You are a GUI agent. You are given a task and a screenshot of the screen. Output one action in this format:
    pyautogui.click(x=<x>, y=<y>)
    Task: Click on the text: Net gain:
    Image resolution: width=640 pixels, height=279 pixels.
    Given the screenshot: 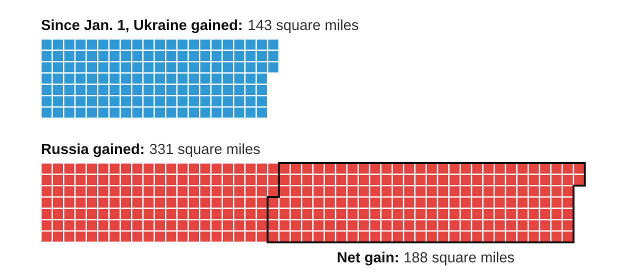 What is the action you would take?
    pyautogui.click(x=368, y=259)
    